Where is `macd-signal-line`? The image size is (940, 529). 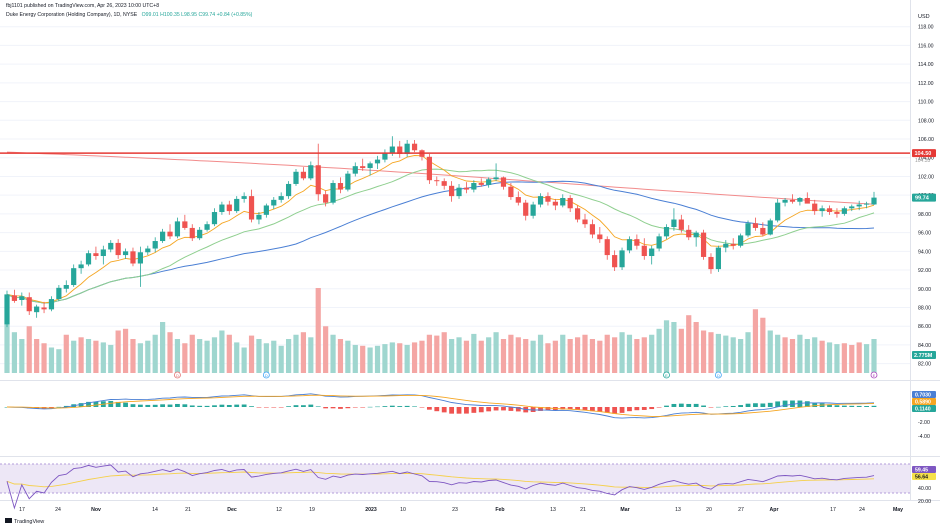 macd-signal-line is located at coordinates (440, 405).